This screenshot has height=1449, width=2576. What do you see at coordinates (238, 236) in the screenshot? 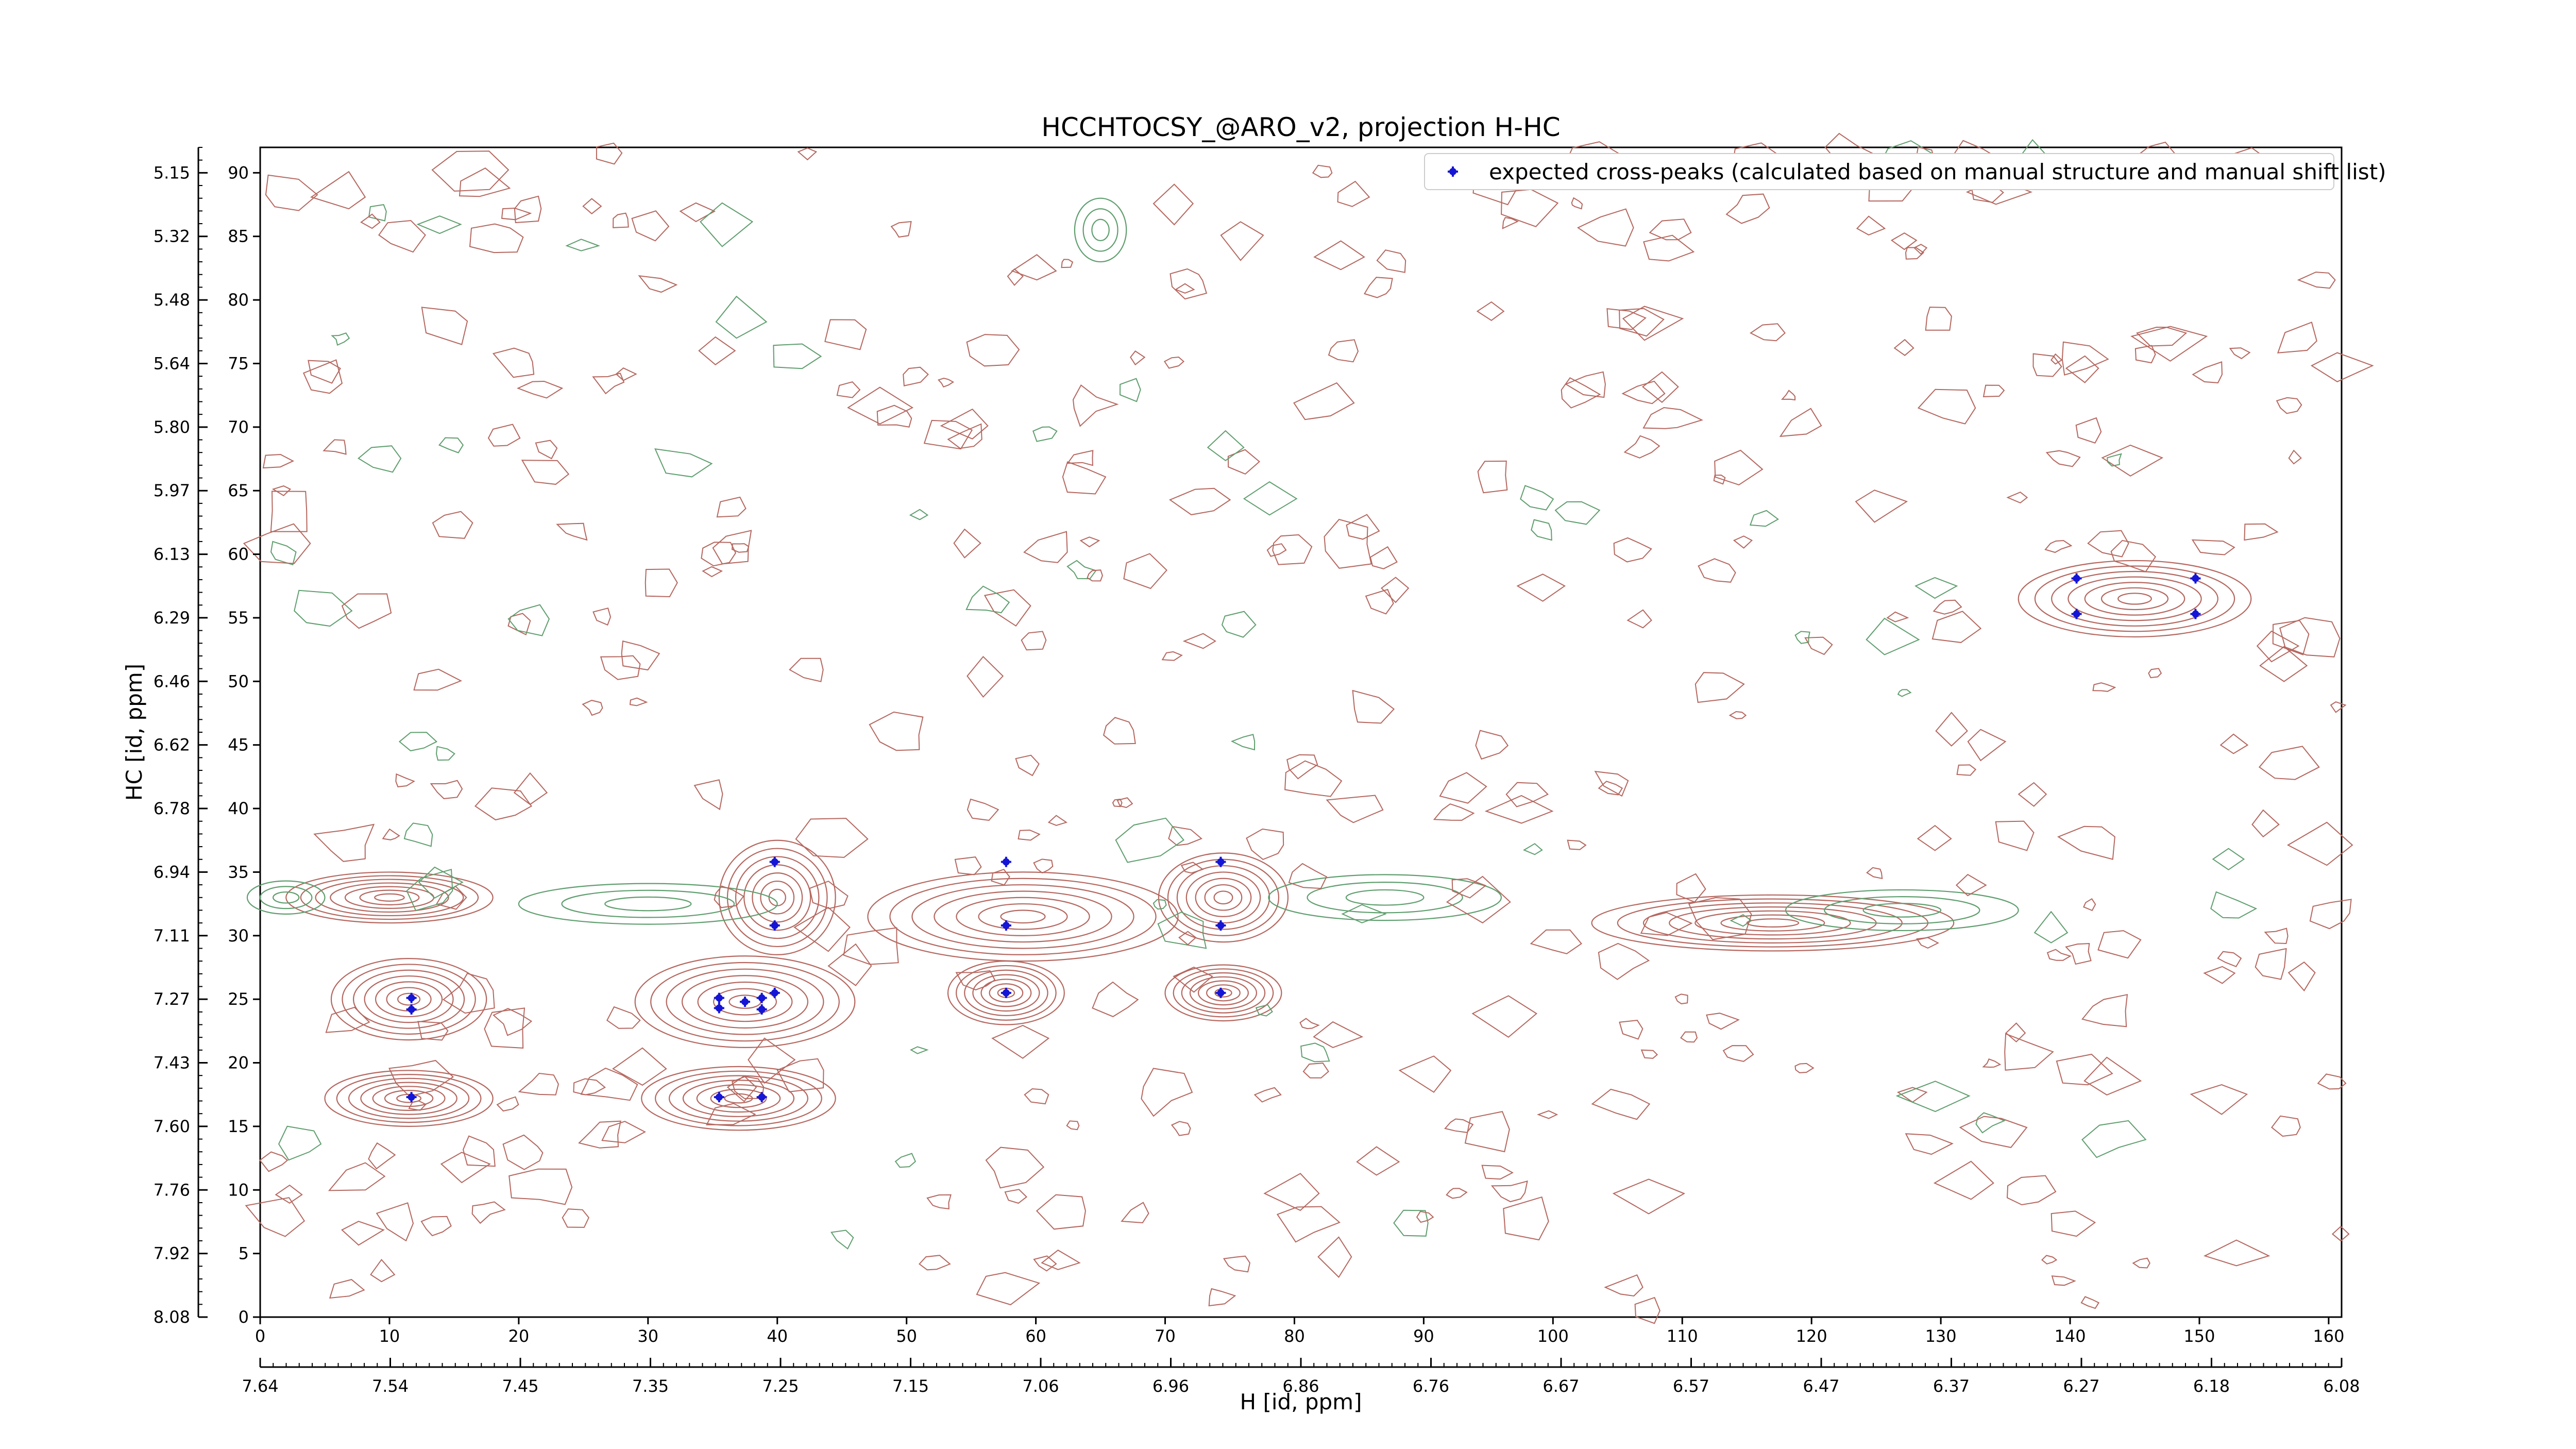
I see `y-tick-label: 85` at bounding box center [238, 236].